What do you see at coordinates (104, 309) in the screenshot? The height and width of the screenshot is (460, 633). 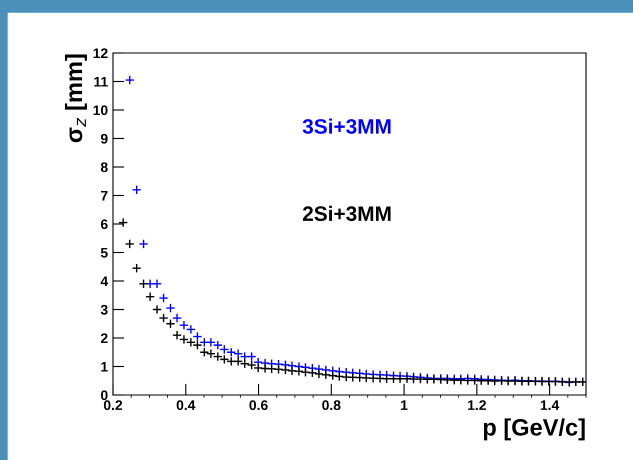 I see `y-tick-label: 3` at bounding box center [104, 309].